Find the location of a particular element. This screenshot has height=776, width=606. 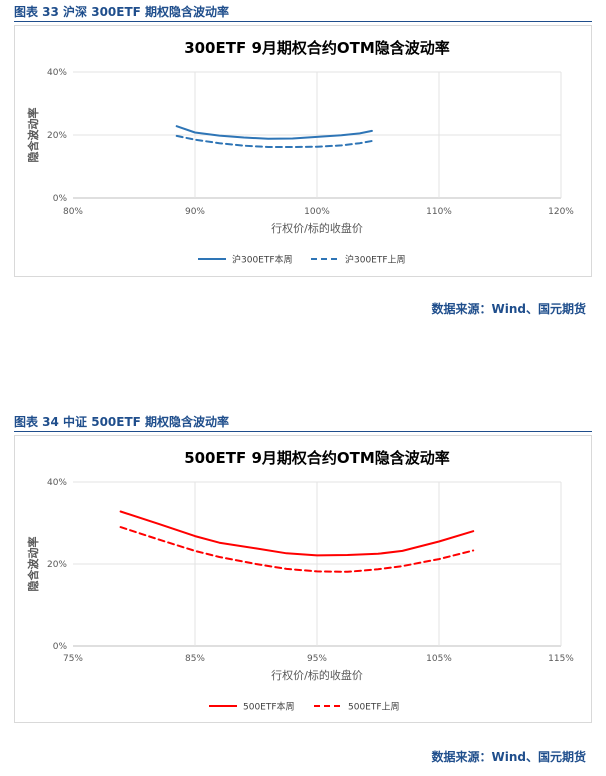

legend-label: 沪300ETF本周 is located at coordinates (262, 260).